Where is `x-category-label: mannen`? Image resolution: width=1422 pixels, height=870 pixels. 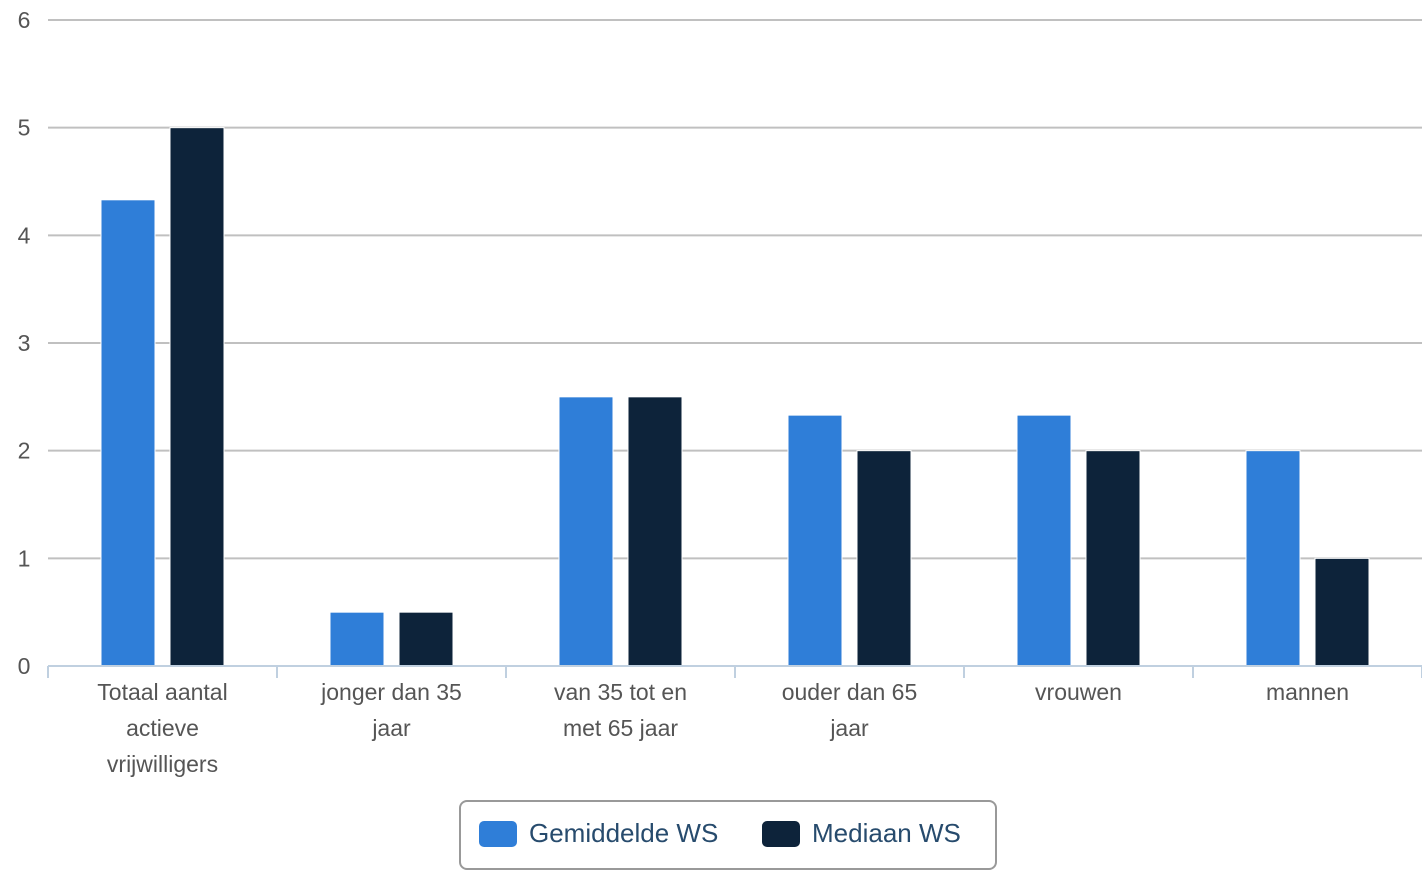
x-category-label: mannen is located at coordinates (1307, 692).